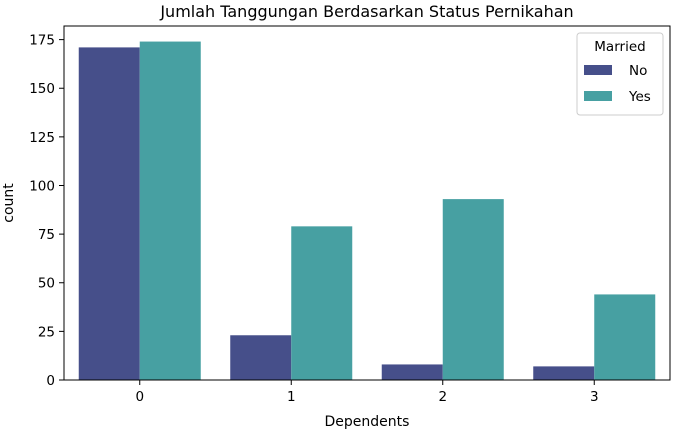 The image size is (678, 442). I want to click on legend: Married No Yes, so click(620, 74).